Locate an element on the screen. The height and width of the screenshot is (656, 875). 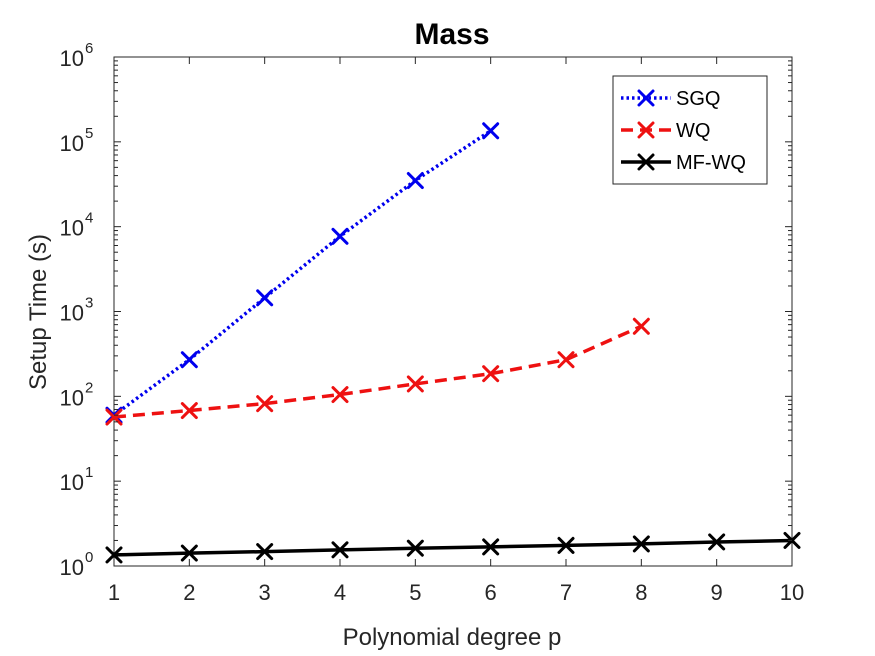
x-tick-label: 1 is located at coordinates (114, 592).